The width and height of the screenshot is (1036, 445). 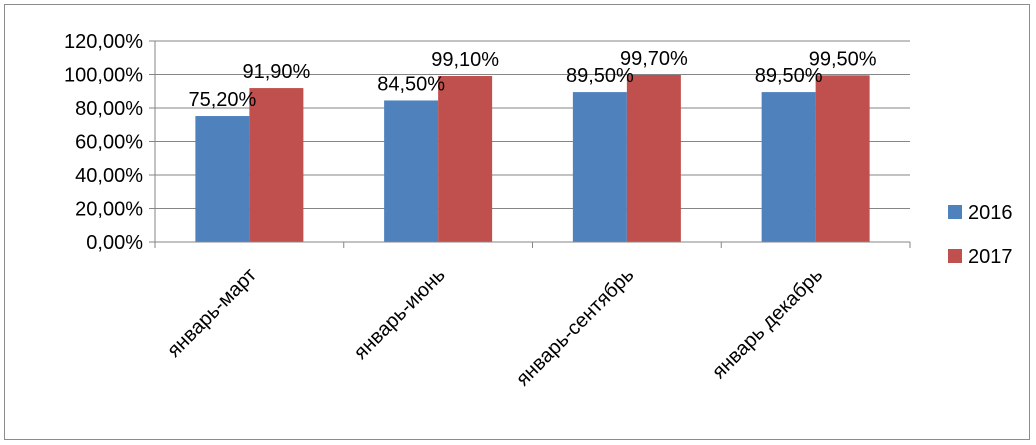 What do you see at coordinates (222, 100) in the screenshot?
I see `data-label: 75,20%` at bounding box center [222, 100].